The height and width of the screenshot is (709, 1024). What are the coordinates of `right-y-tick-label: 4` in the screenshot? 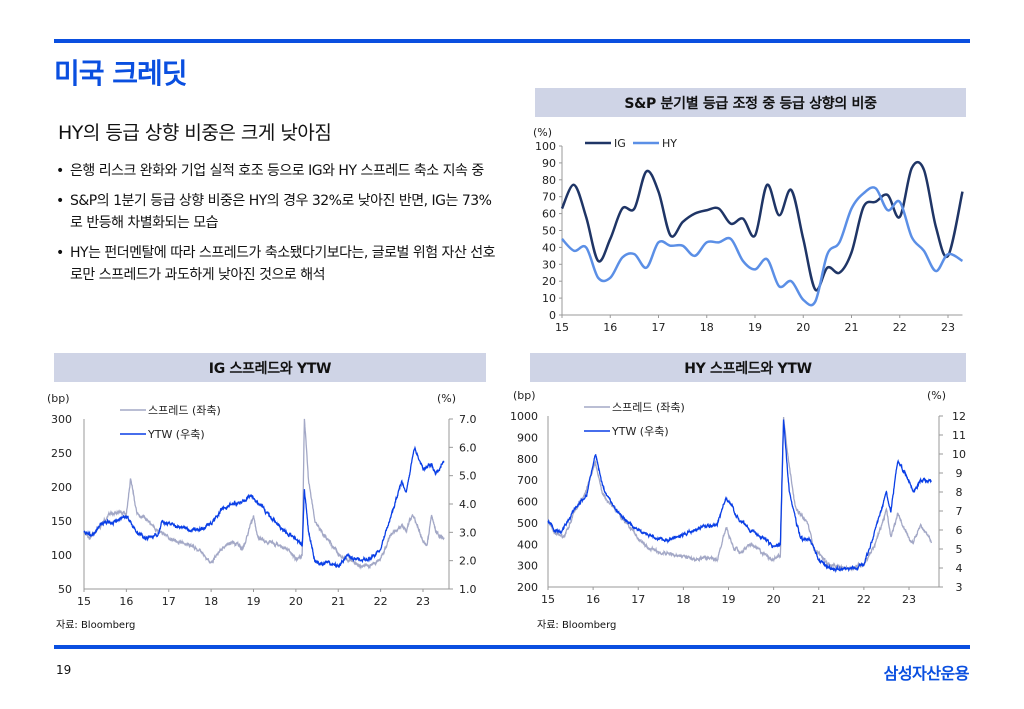 It's located at (959, 568).